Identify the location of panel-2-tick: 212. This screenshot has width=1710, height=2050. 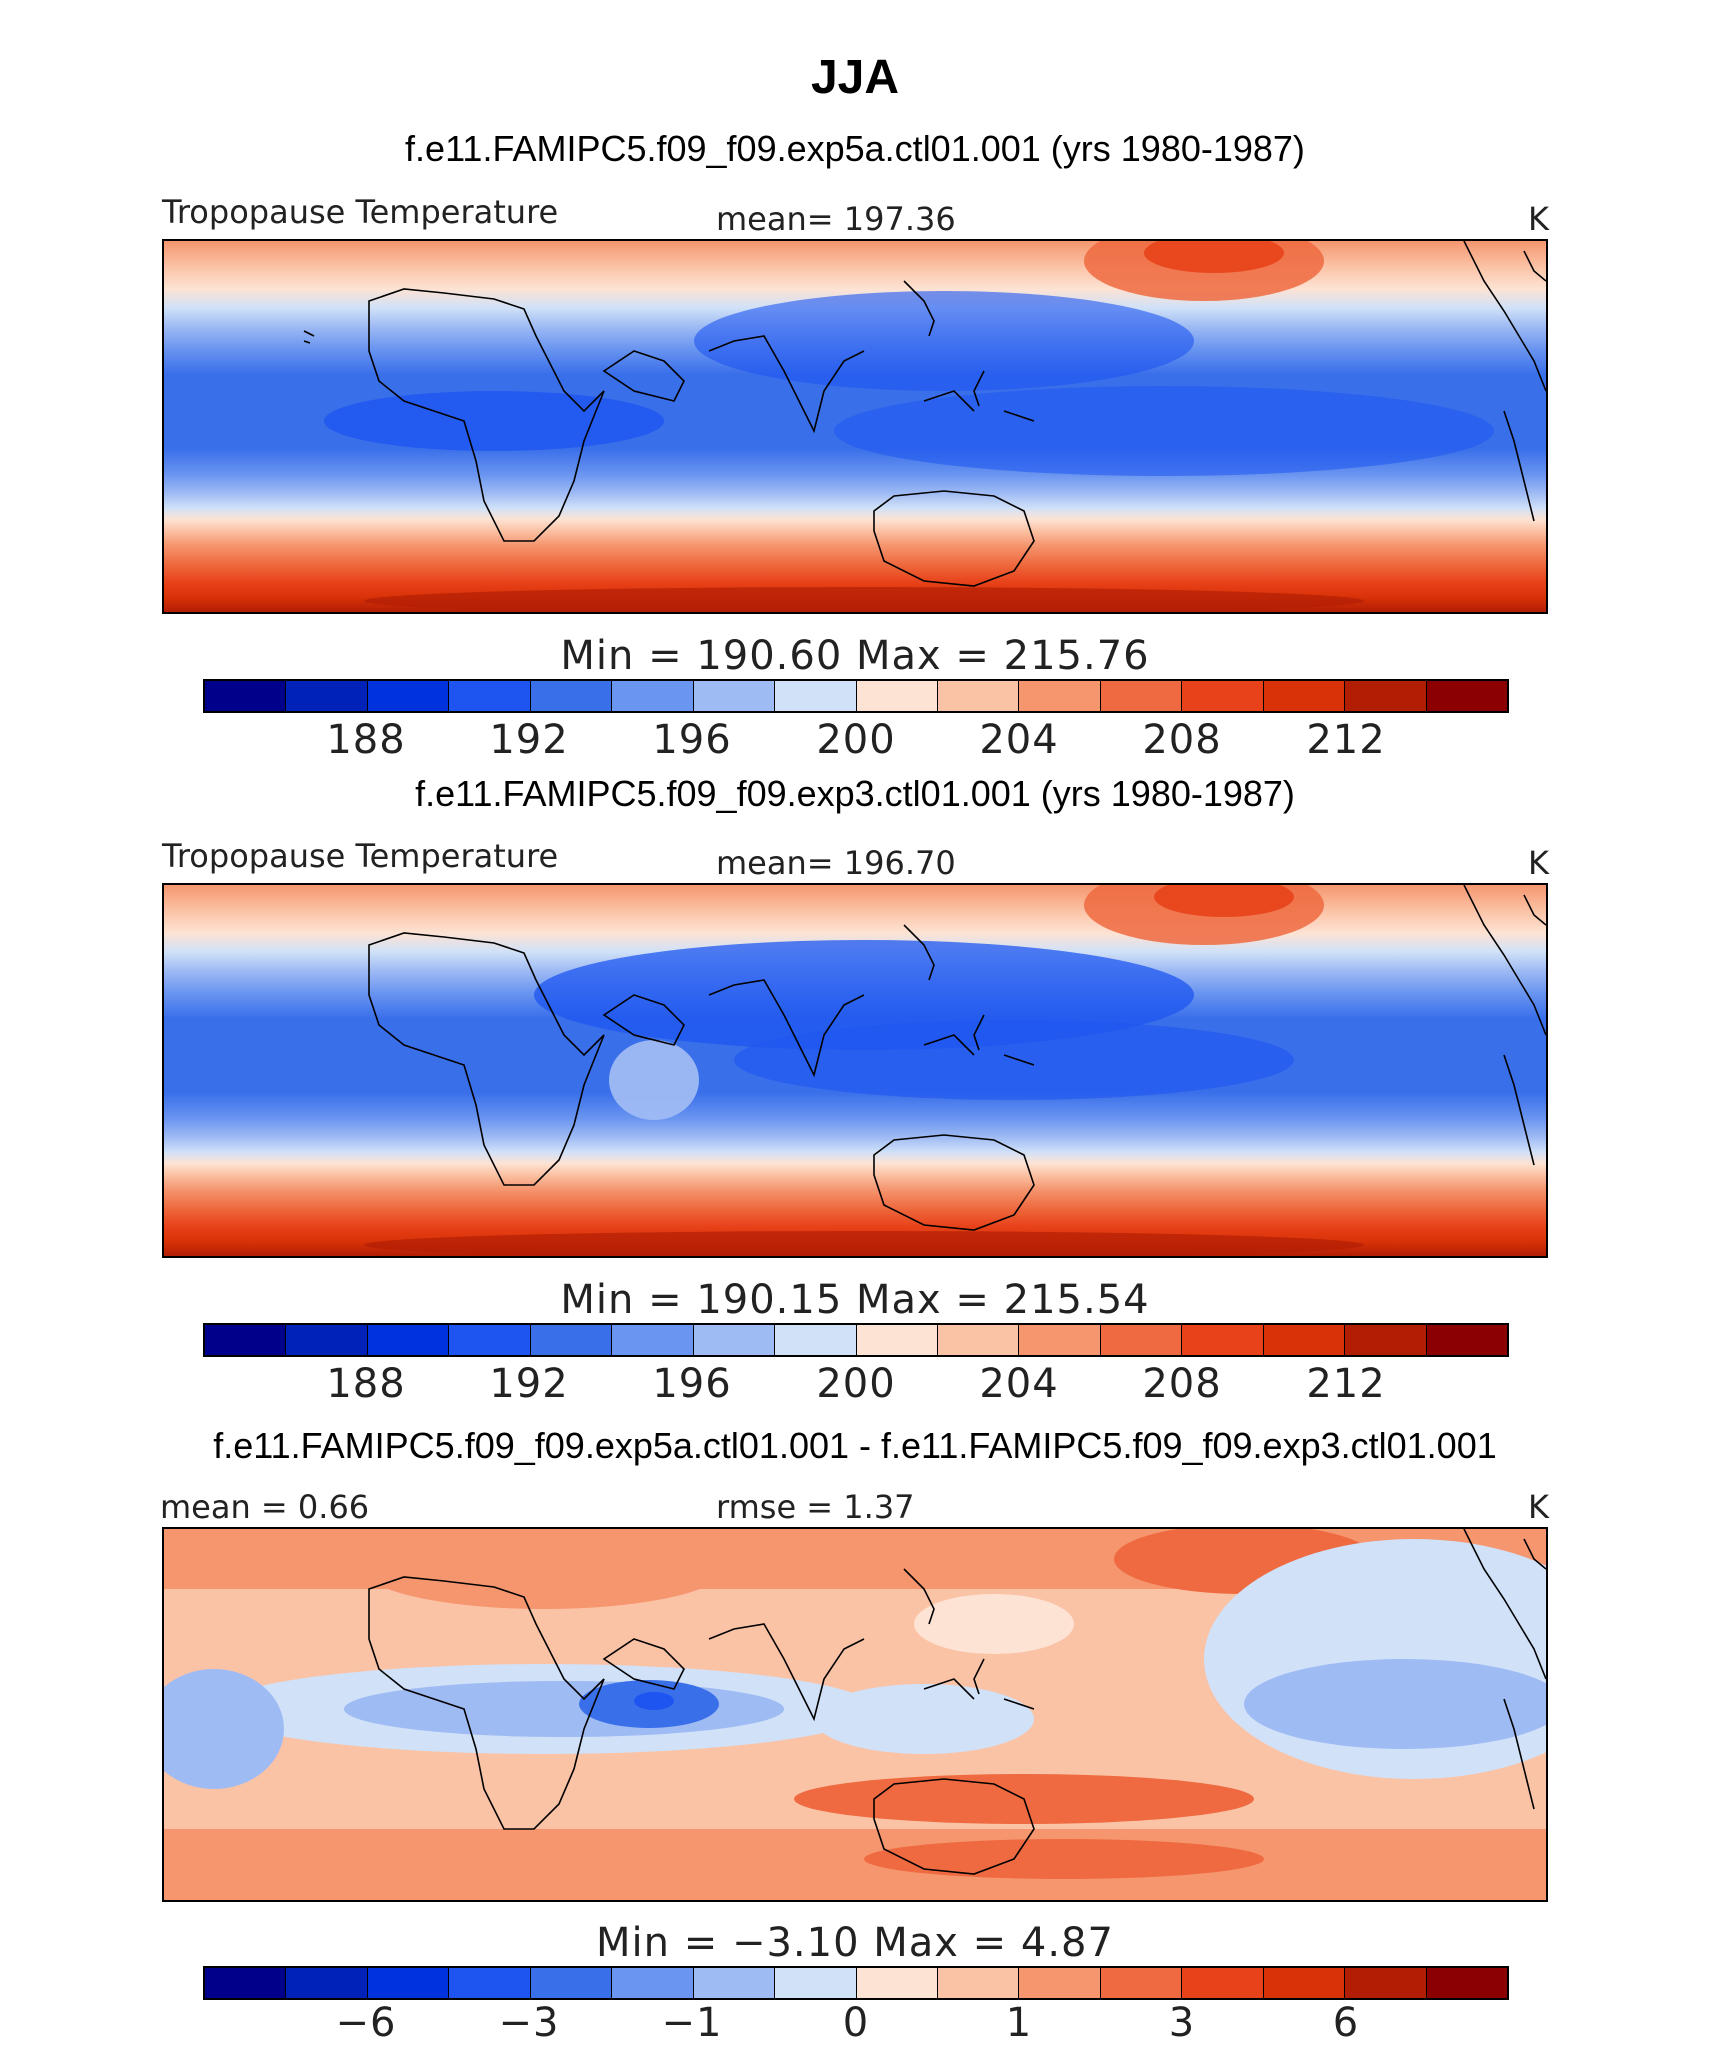
(1346, 1384).